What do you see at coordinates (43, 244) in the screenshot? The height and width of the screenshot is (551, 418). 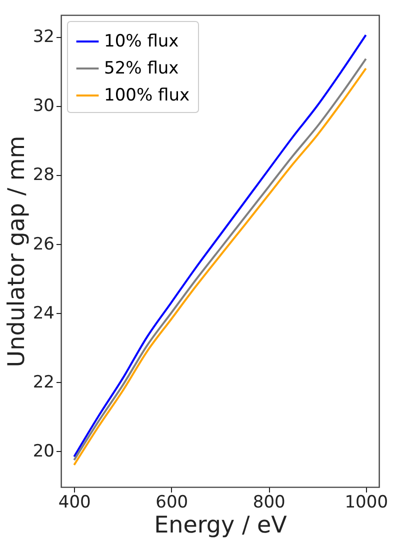 I see `y-tick-label: 26` at bounding box center [43, 244].